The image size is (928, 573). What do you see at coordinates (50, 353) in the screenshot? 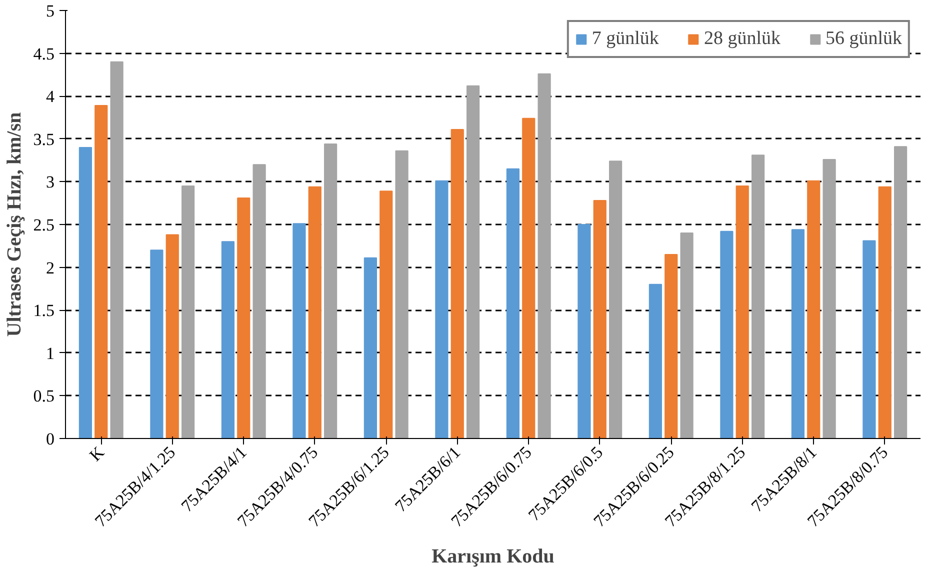
I see `y-tick-label: 1` at bounding box center [50, 353].